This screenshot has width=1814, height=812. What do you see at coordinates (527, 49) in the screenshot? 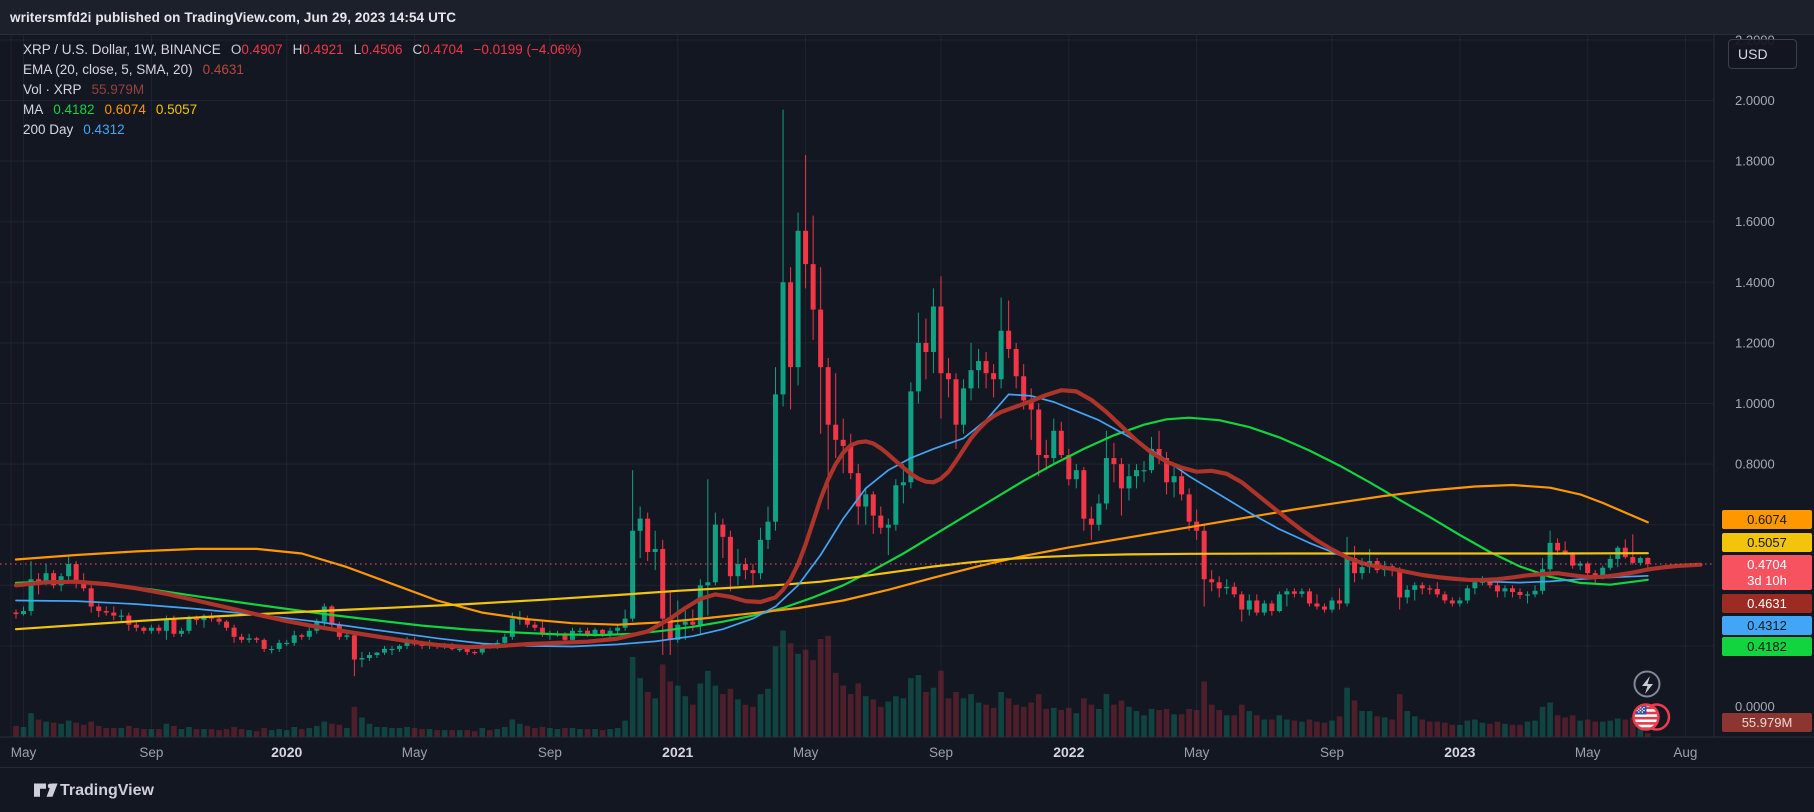
I see `change-value: −0.0199 (−4.06%)` at bounding box center [527, 49].